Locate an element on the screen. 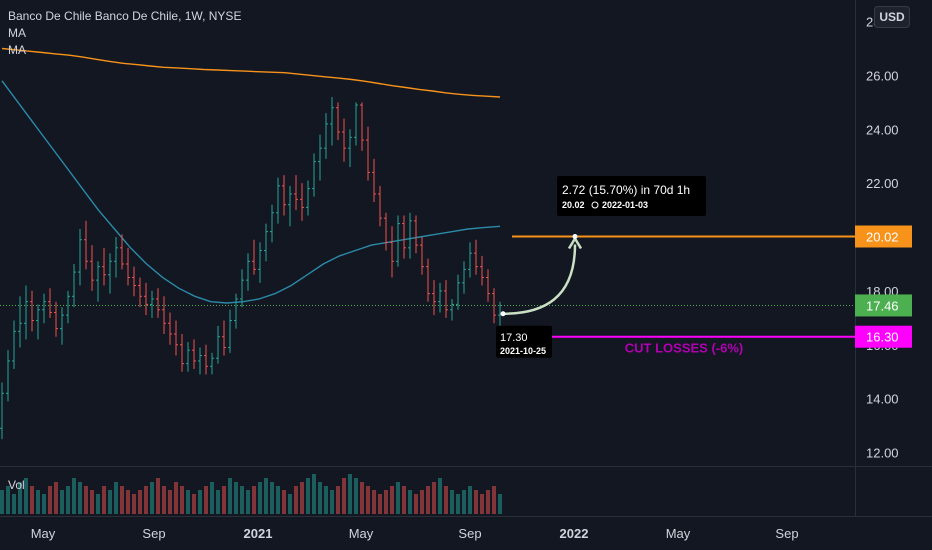  clock-icon is located at coordinates (595, 205).